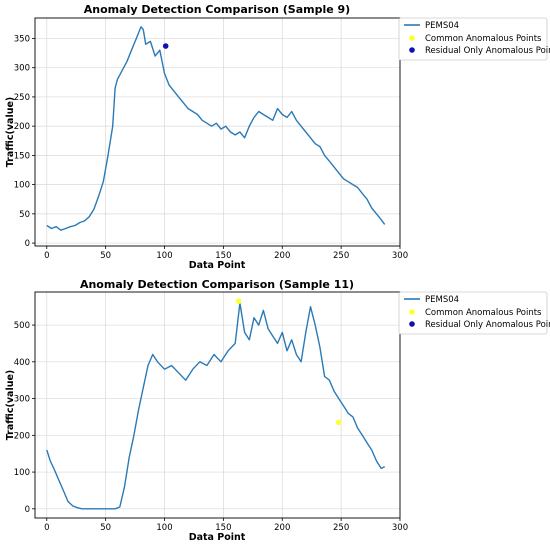 The image size is (550, 545). What do you see at coordinates (483, 39) in the screenshot?
I see `chart-1-legend-common: Common Anomalous Points` at bounding box center [483, 39].